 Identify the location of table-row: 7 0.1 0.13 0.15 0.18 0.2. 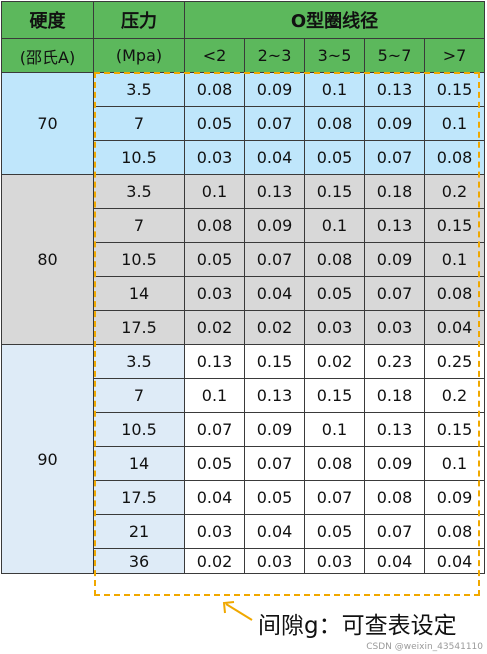
(244, 395).